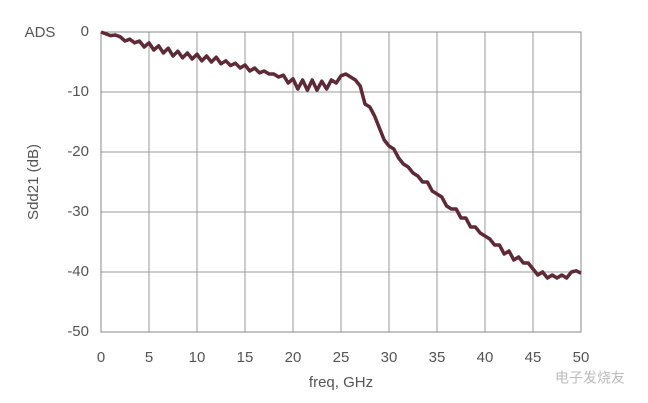  What do you see at coordinates (590, 378) in the screenshot?
I see `watermark: 电子发烧友` at bounding box center [590, 378].